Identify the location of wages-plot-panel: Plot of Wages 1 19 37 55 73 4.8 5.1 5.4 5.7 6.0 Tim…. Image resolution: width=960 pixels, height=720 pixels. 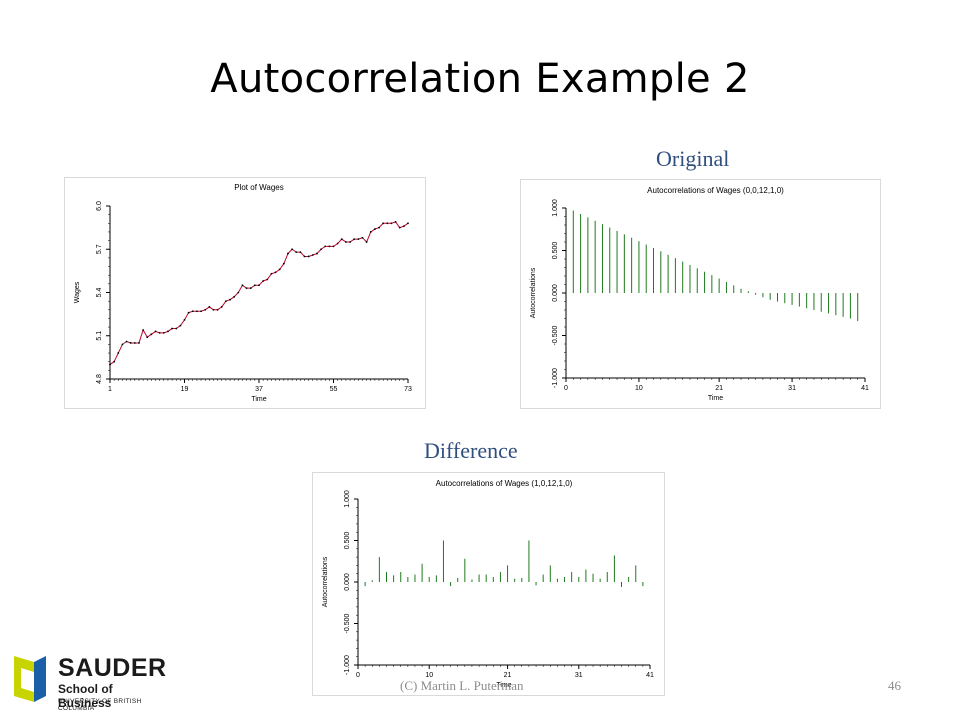
(245, 293).